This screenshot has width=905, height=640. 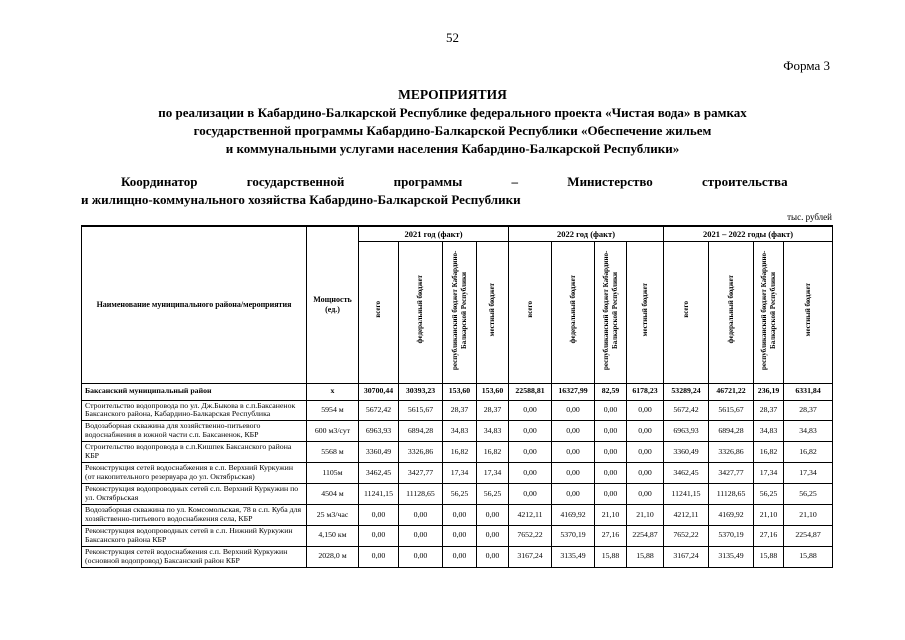 I want to click on row-capacity-cell: 5954 м, so click(x=332, y=410).